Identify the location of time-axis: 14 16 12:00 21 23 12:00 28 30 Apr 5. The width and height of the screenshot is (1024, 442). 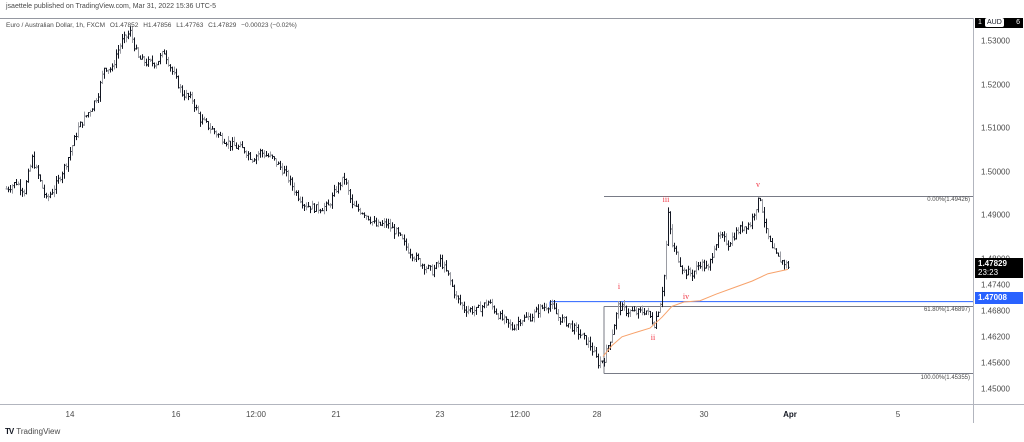
(486, 413).